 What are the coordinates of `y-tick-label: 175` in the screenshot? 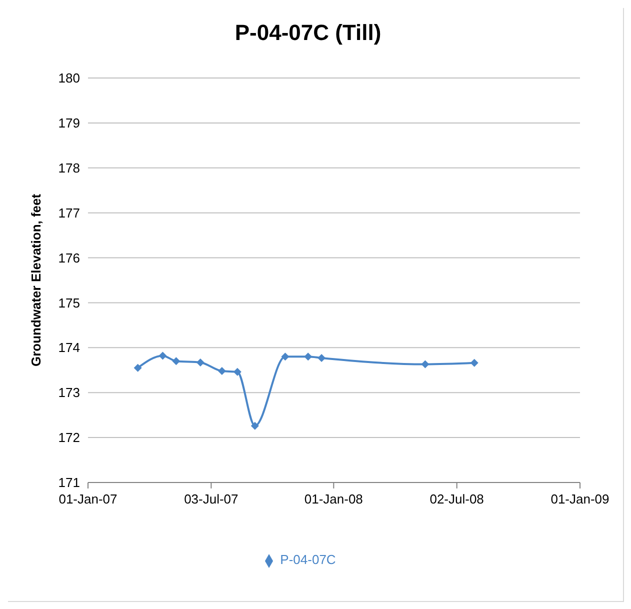 It's located at (69, 302).